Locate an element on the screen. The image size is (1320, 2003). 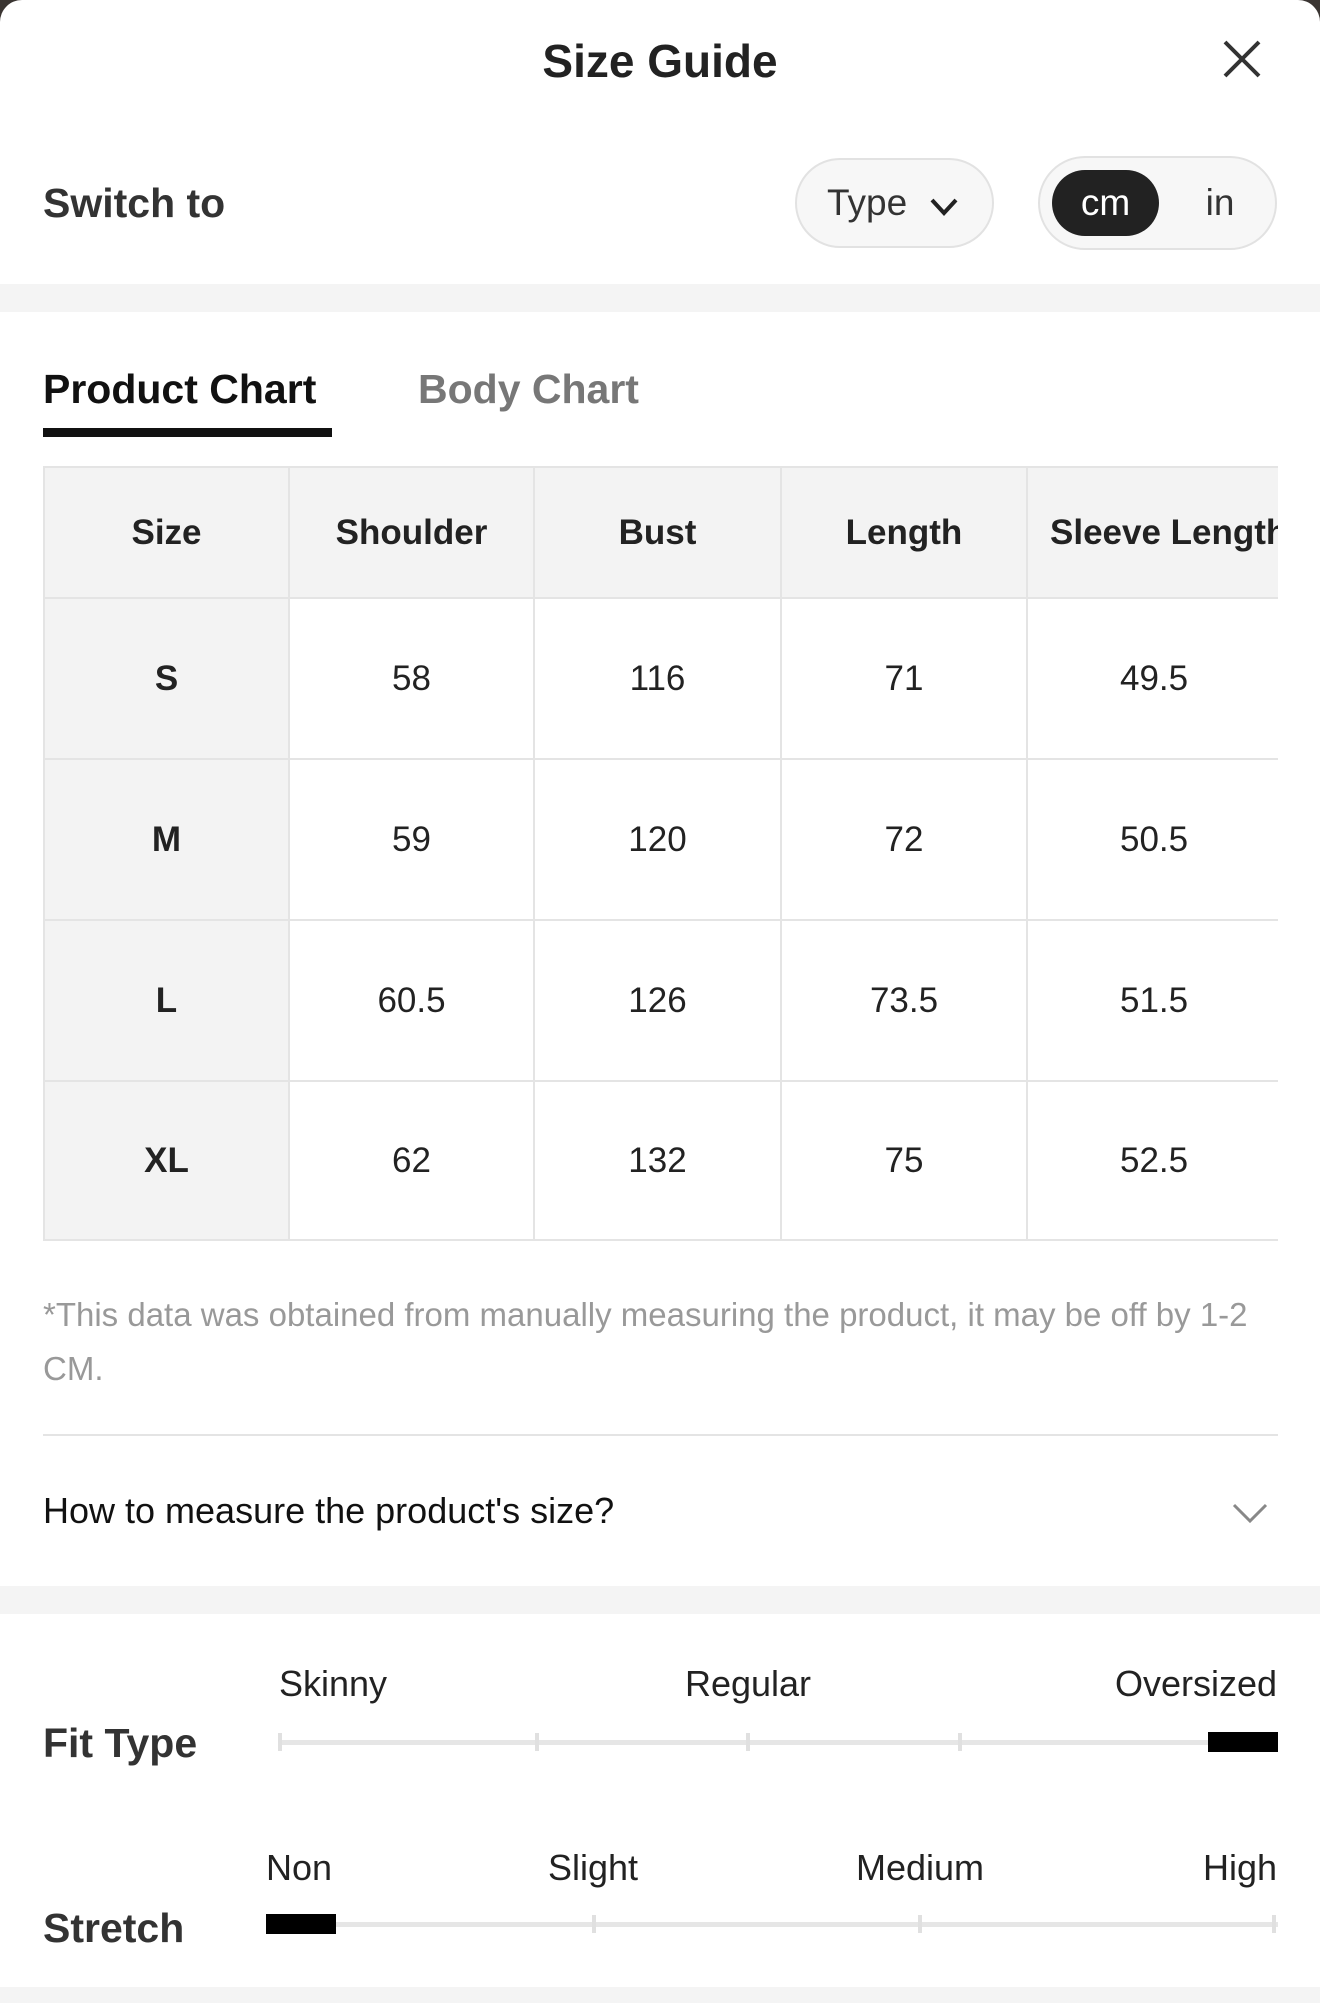
stretch-track is located at coordinates (772, 1924).